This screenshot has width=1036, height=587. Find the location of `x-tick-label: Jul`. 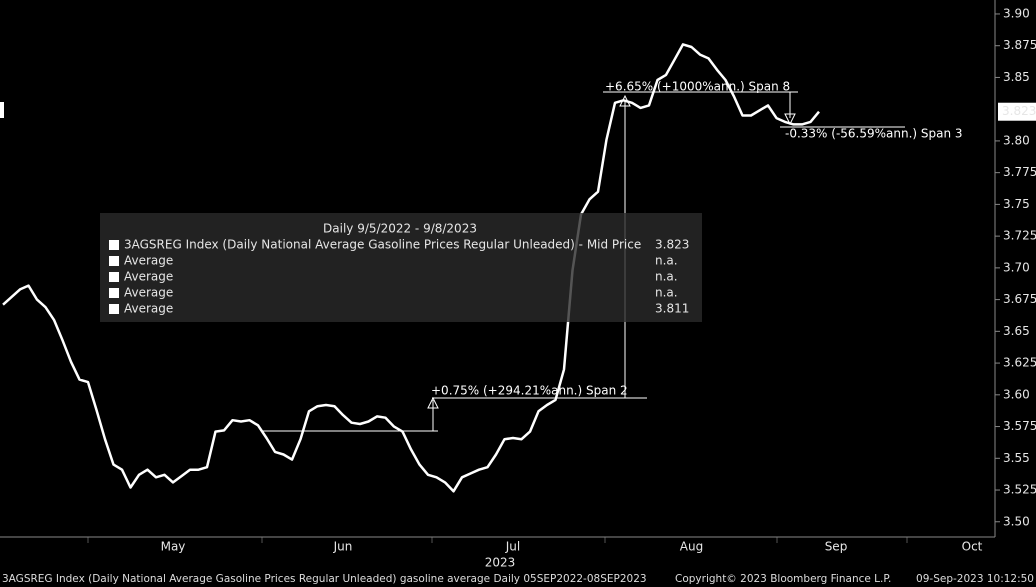

x-tick-label: Jul is located at coordinates (512, 547).